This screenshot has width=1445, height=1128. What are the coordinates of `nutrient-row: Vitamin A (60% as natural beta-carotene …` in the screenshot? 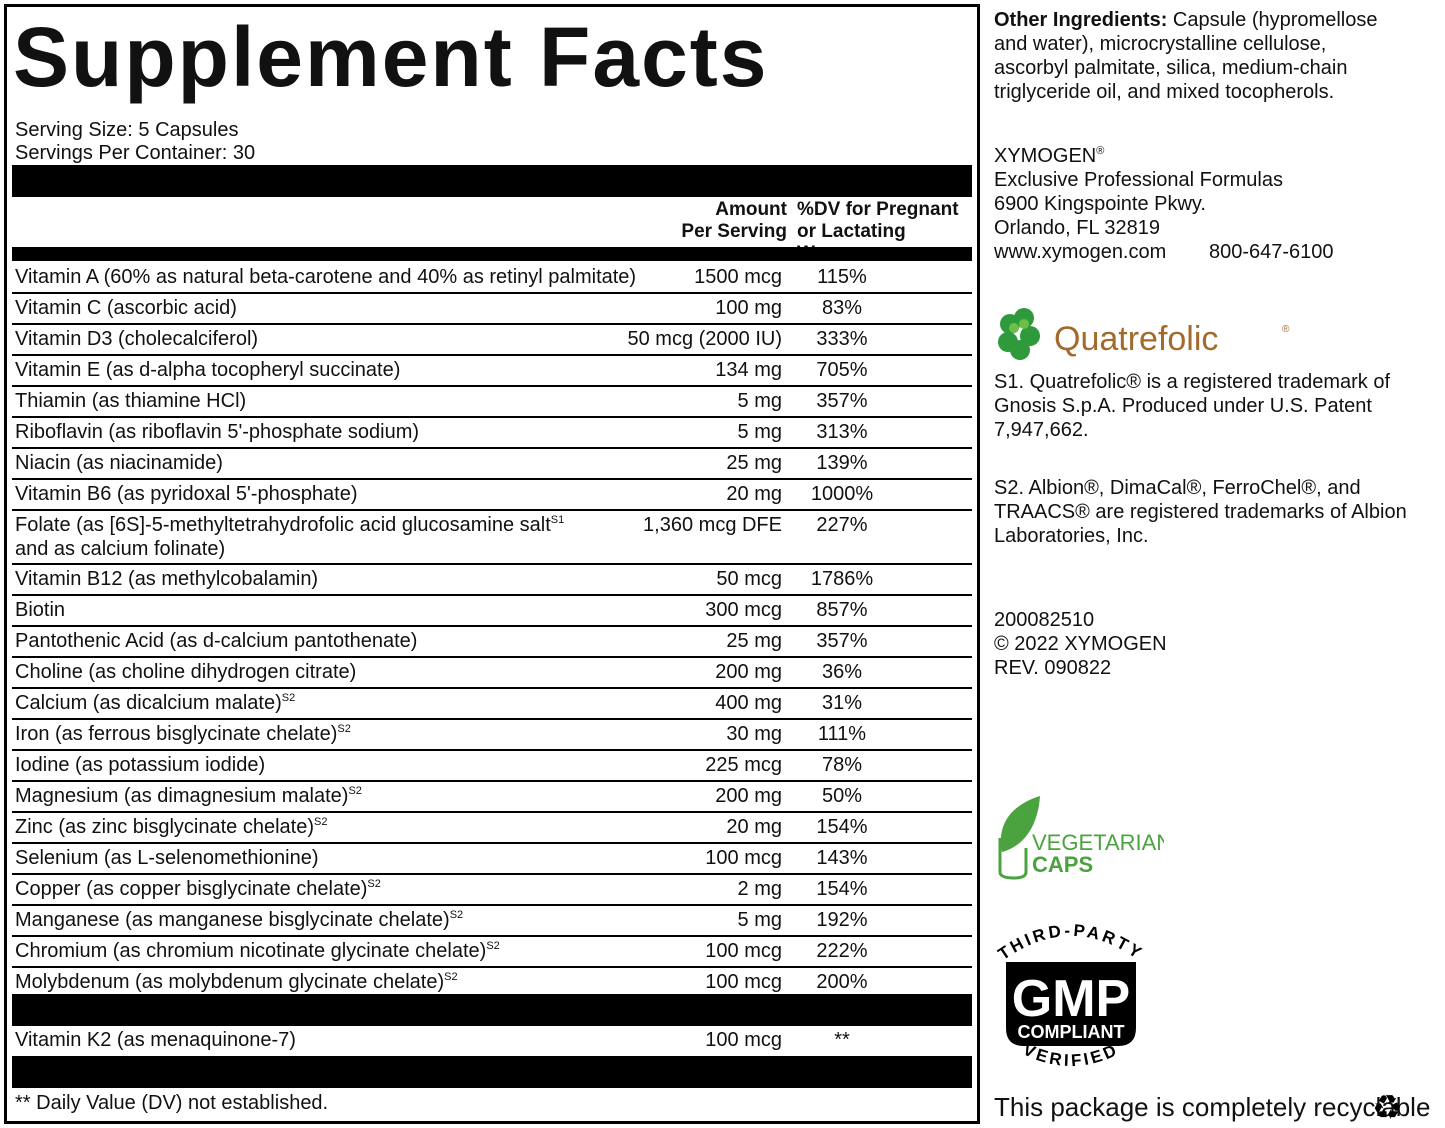 It's located at (492, 278).